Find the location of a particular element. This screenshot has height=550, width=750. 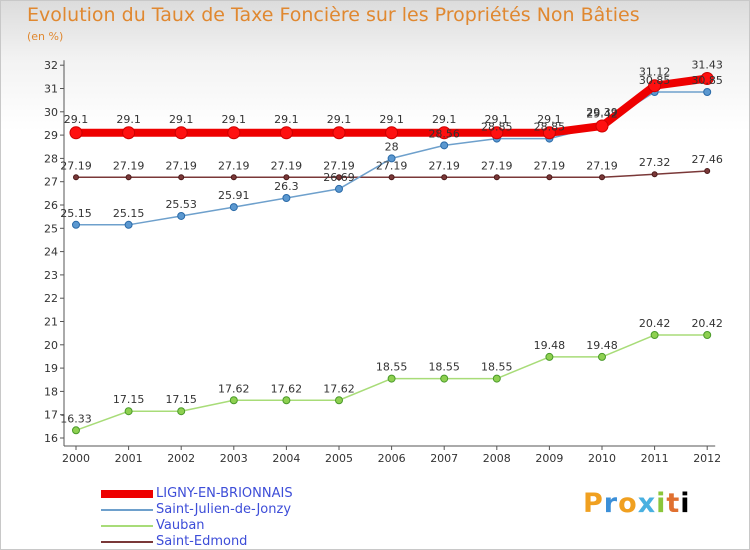

x-tick-label: 2004 is located at coordinates (286, 458).